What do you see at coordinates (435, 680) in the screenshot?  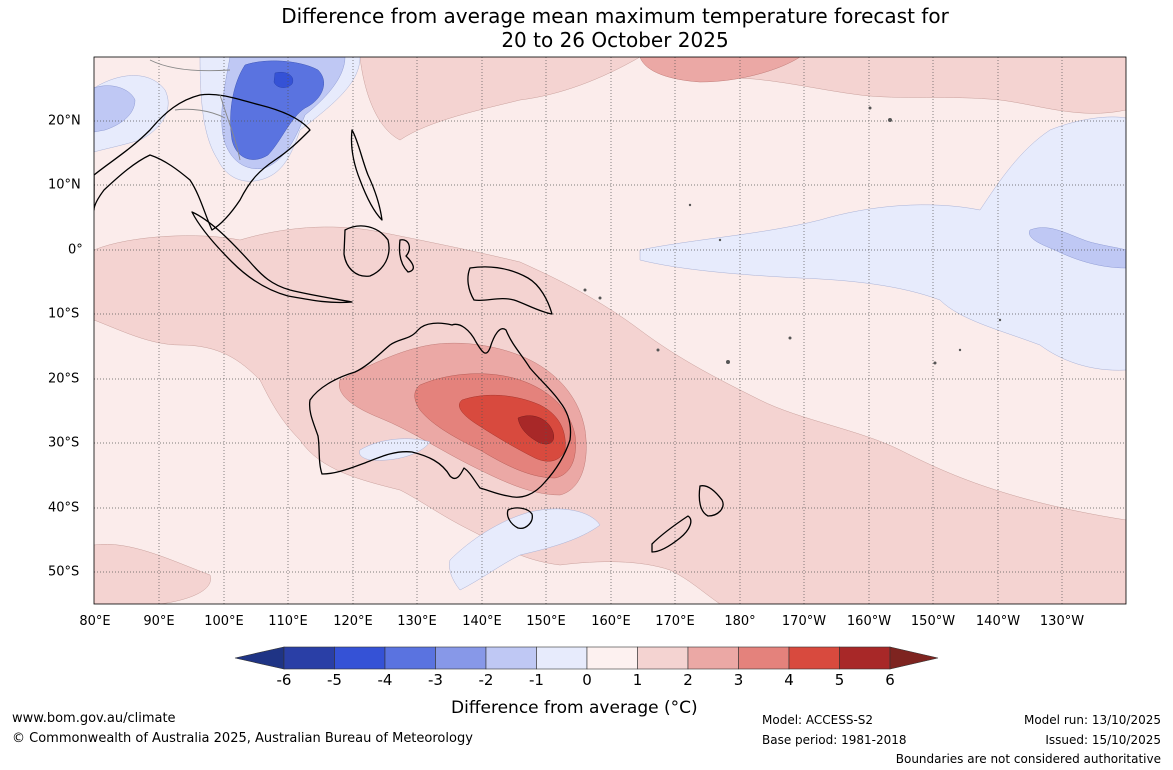 I see `colorbar-tick-label: -3` at bounding box center [435, 680].